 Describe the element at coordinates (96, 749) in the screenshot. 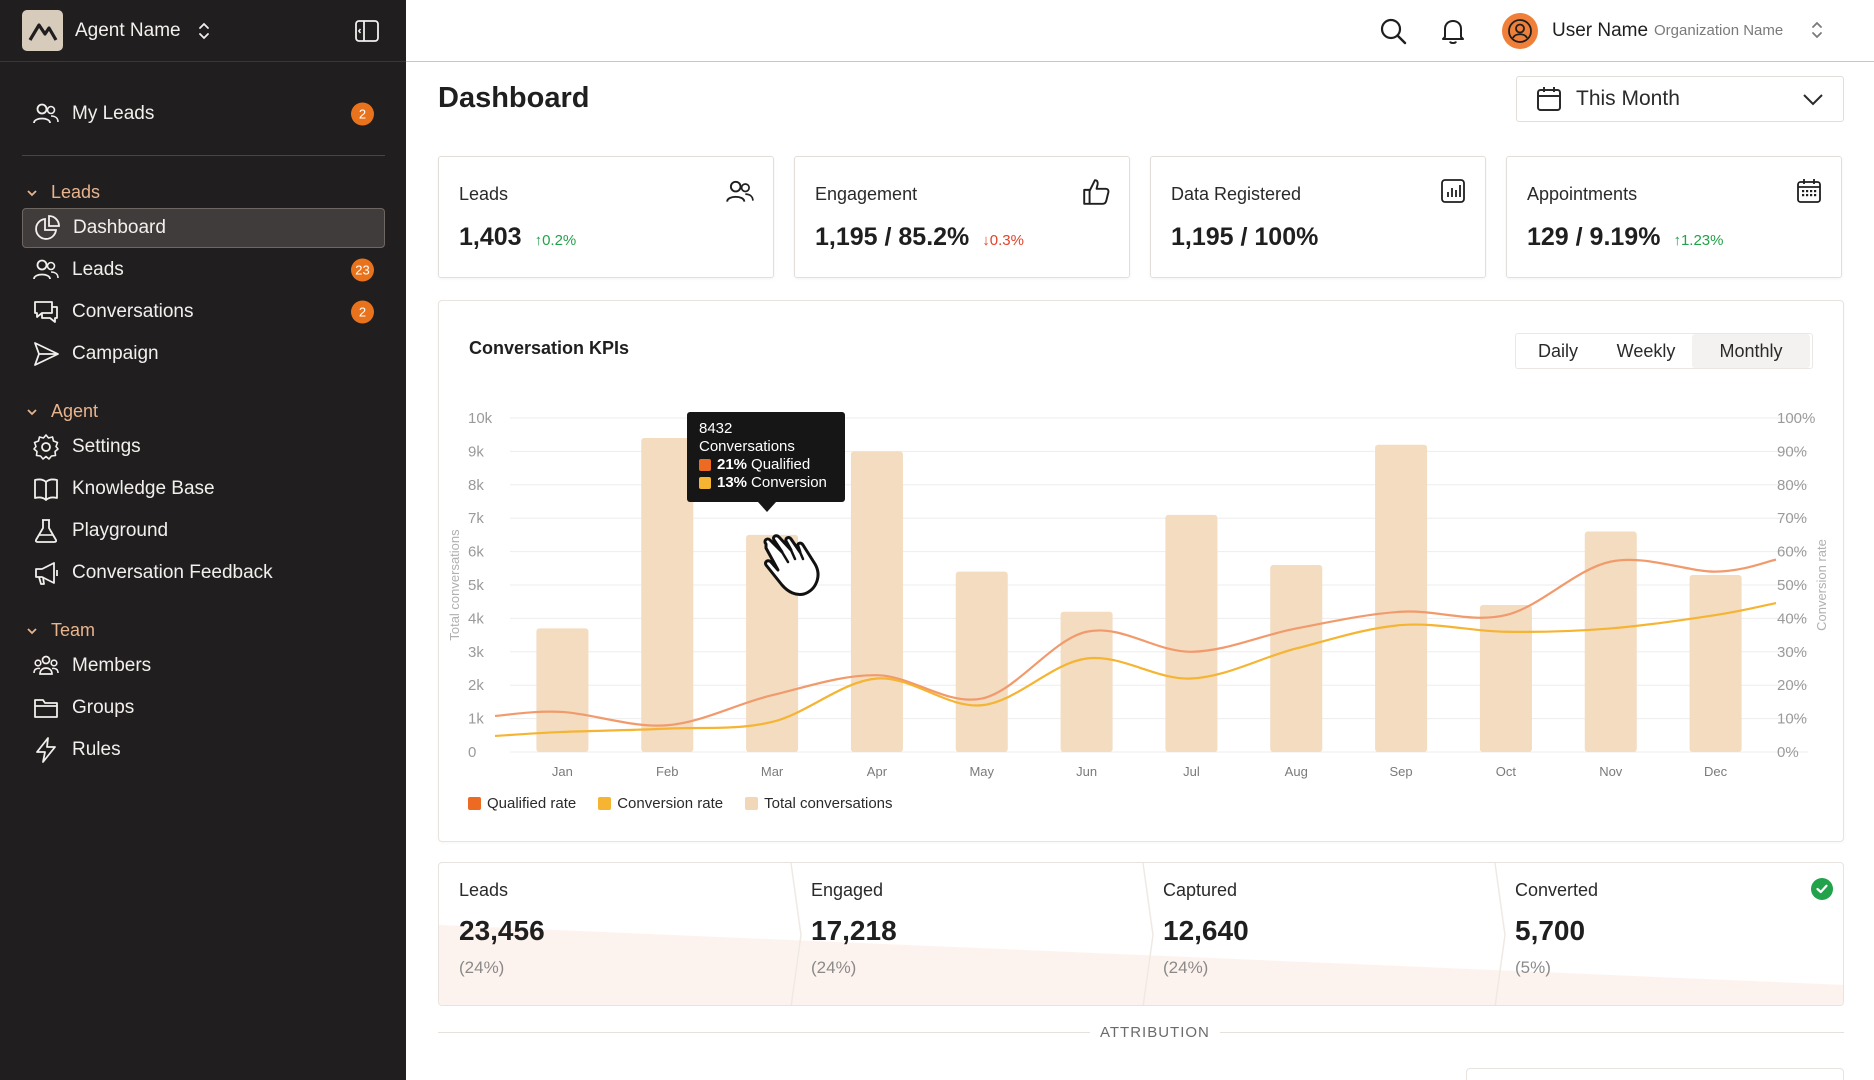

I see `sidebar-item-label: Rules` at that location.